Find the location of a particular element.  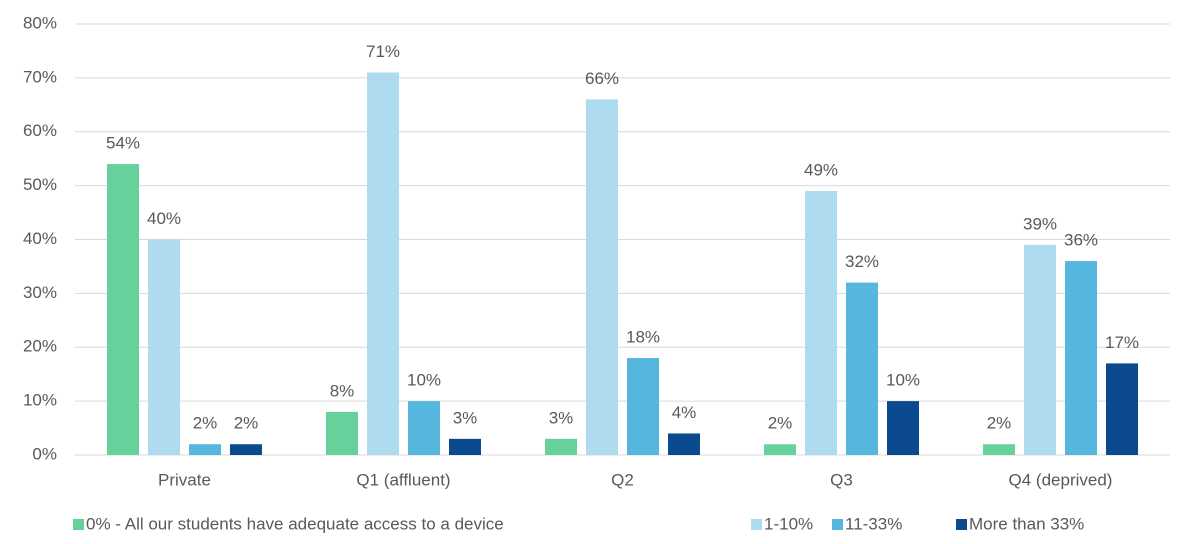

data-label: 71% is located at coordinates (383, 51).